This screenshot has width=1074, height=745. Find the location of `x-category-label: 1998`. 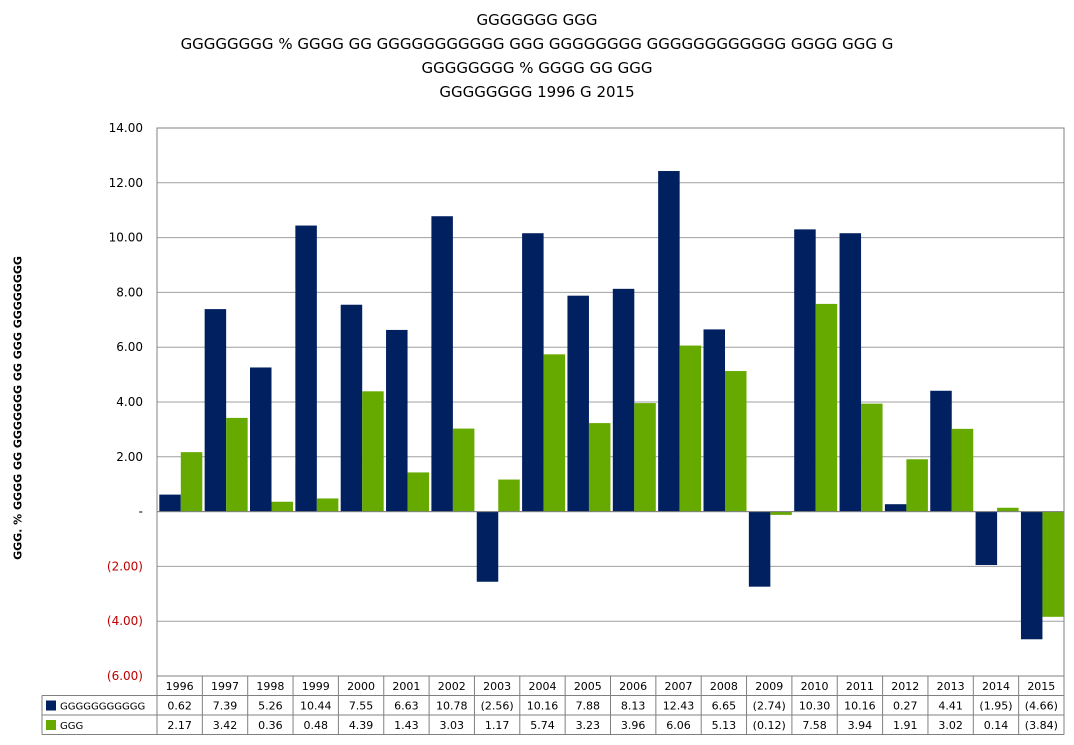

x-category-label: 1998 is located at coordinates (270, 686).